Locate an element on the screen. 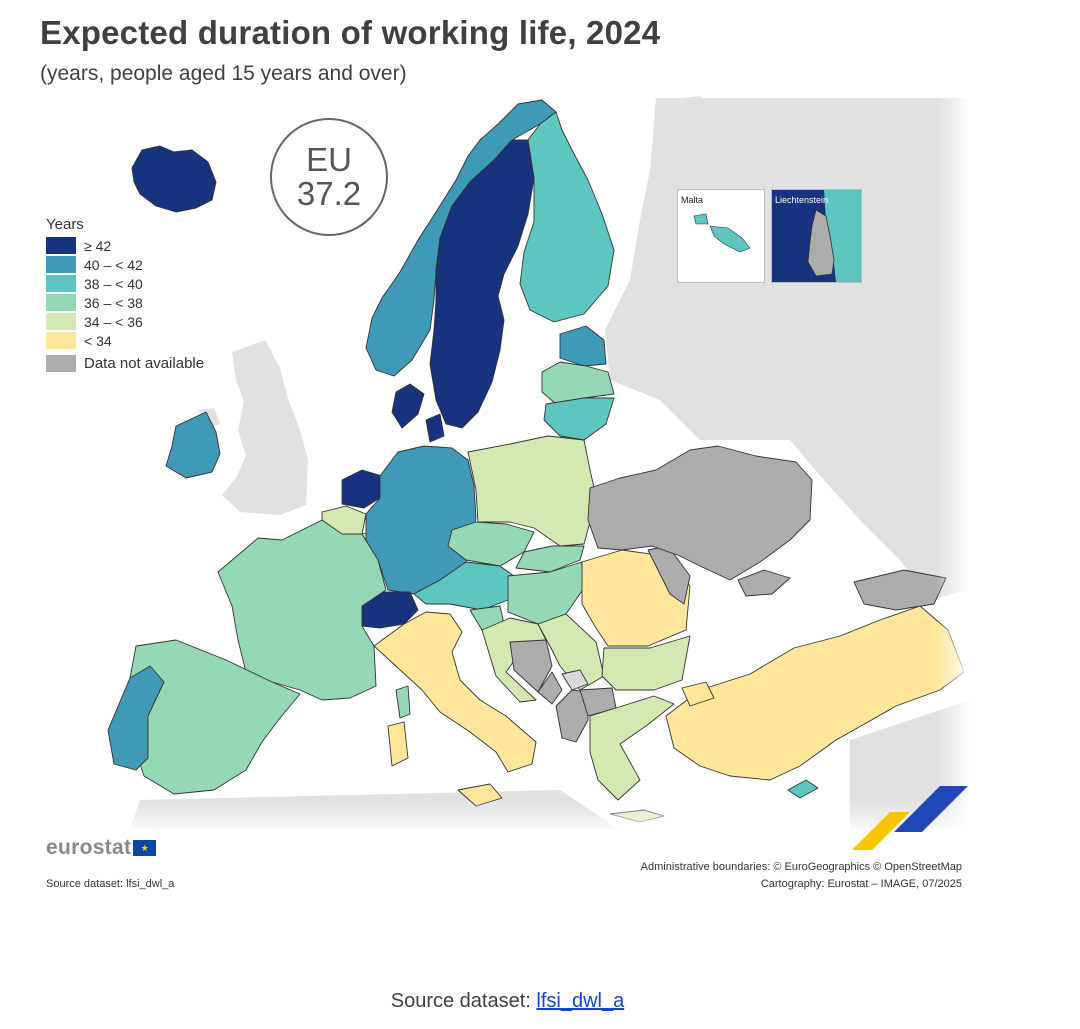 Image resolution: width=1080 pixels, height=1029 pixels. footer-source: Source dataset: lfsi_dwl_a is located at coordinates (507, 1001).